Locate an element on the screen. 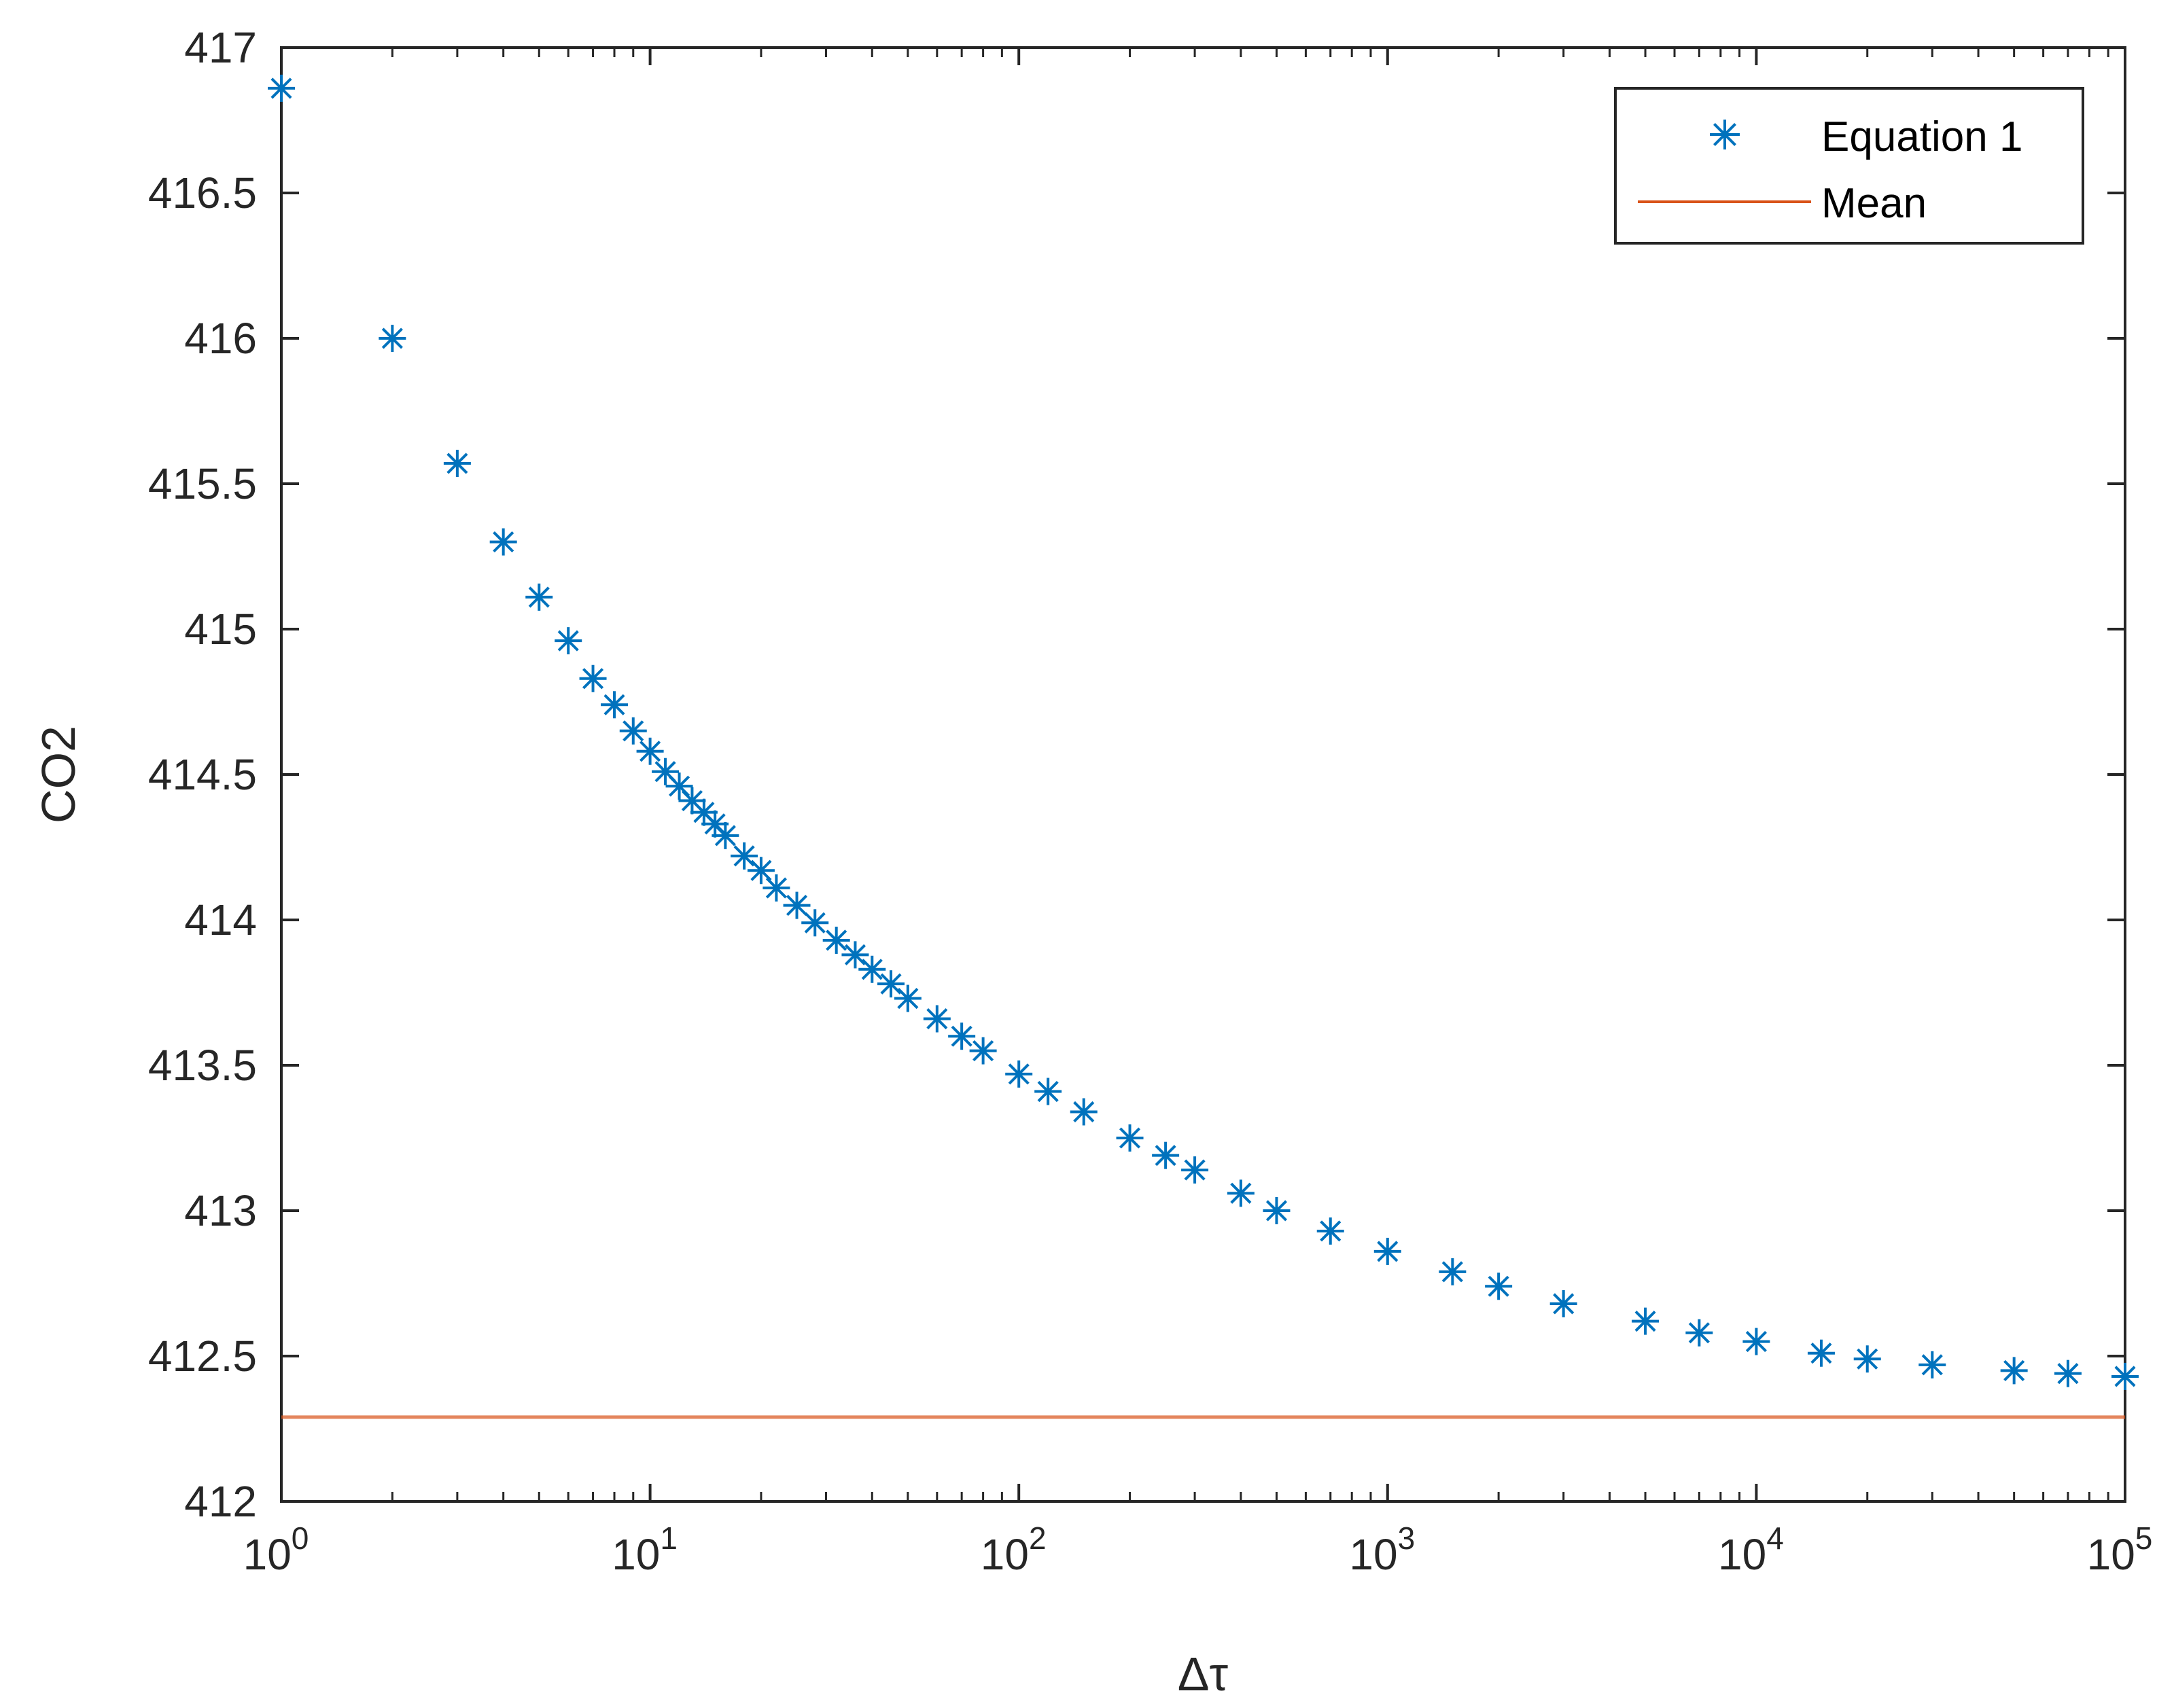  x-tick-label: 10¹ is located at coordinates (645, 1550).